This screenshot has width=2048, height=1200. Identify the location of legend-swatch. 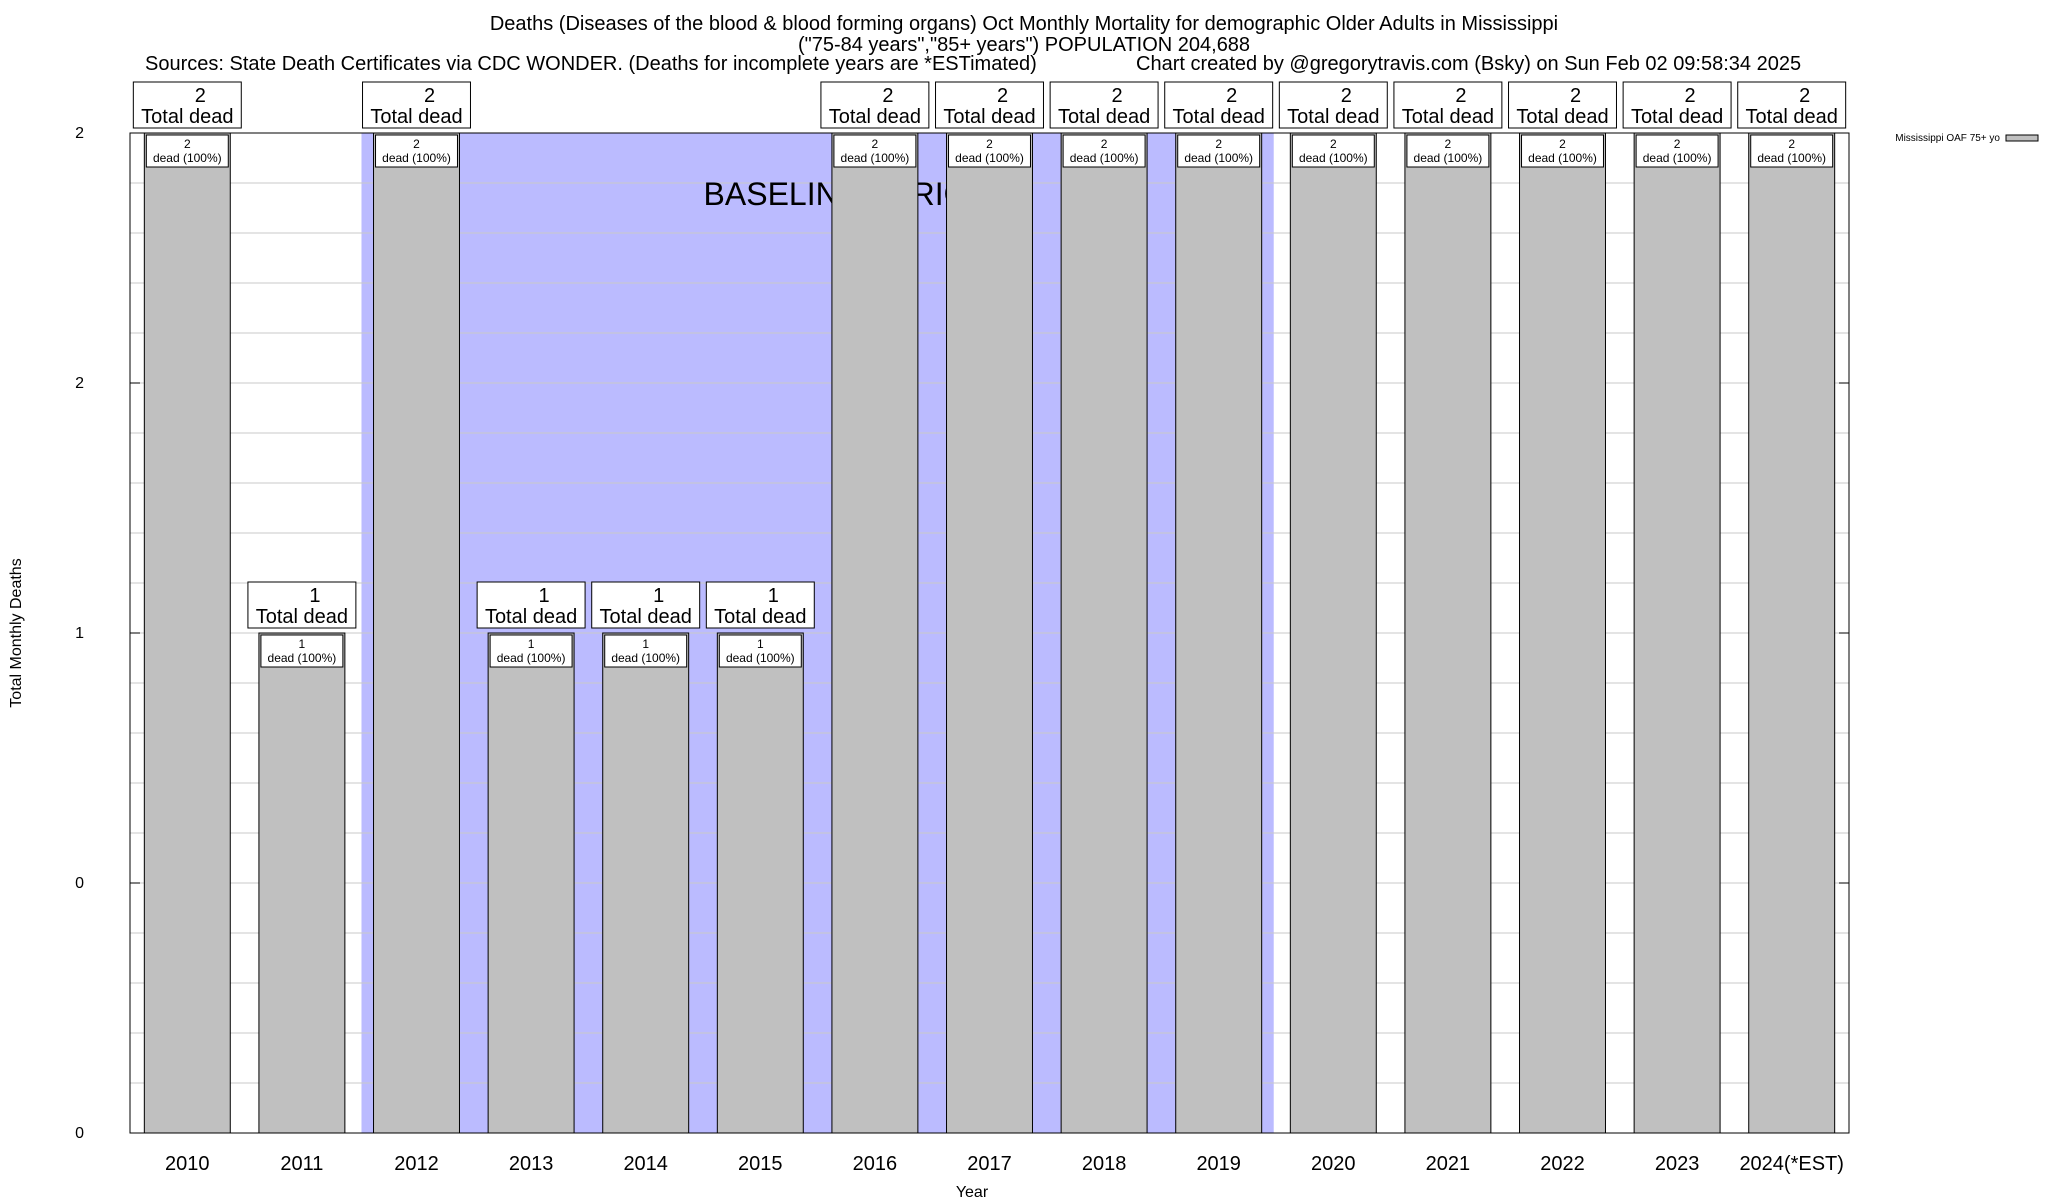
(2022, 138).